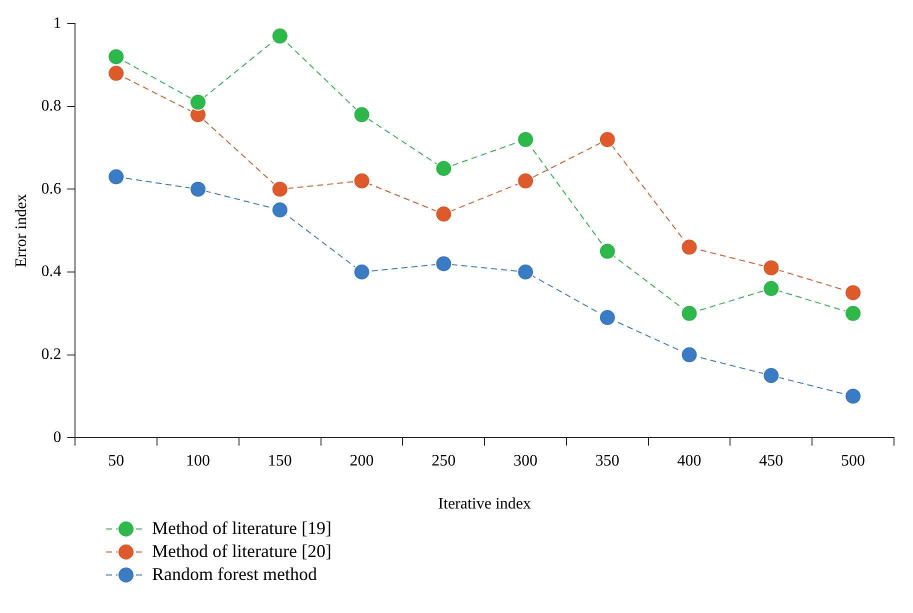  Describe the element at coordinates (21, 231) in the screenshot. I see `y-axis-title: Error index` at that location.